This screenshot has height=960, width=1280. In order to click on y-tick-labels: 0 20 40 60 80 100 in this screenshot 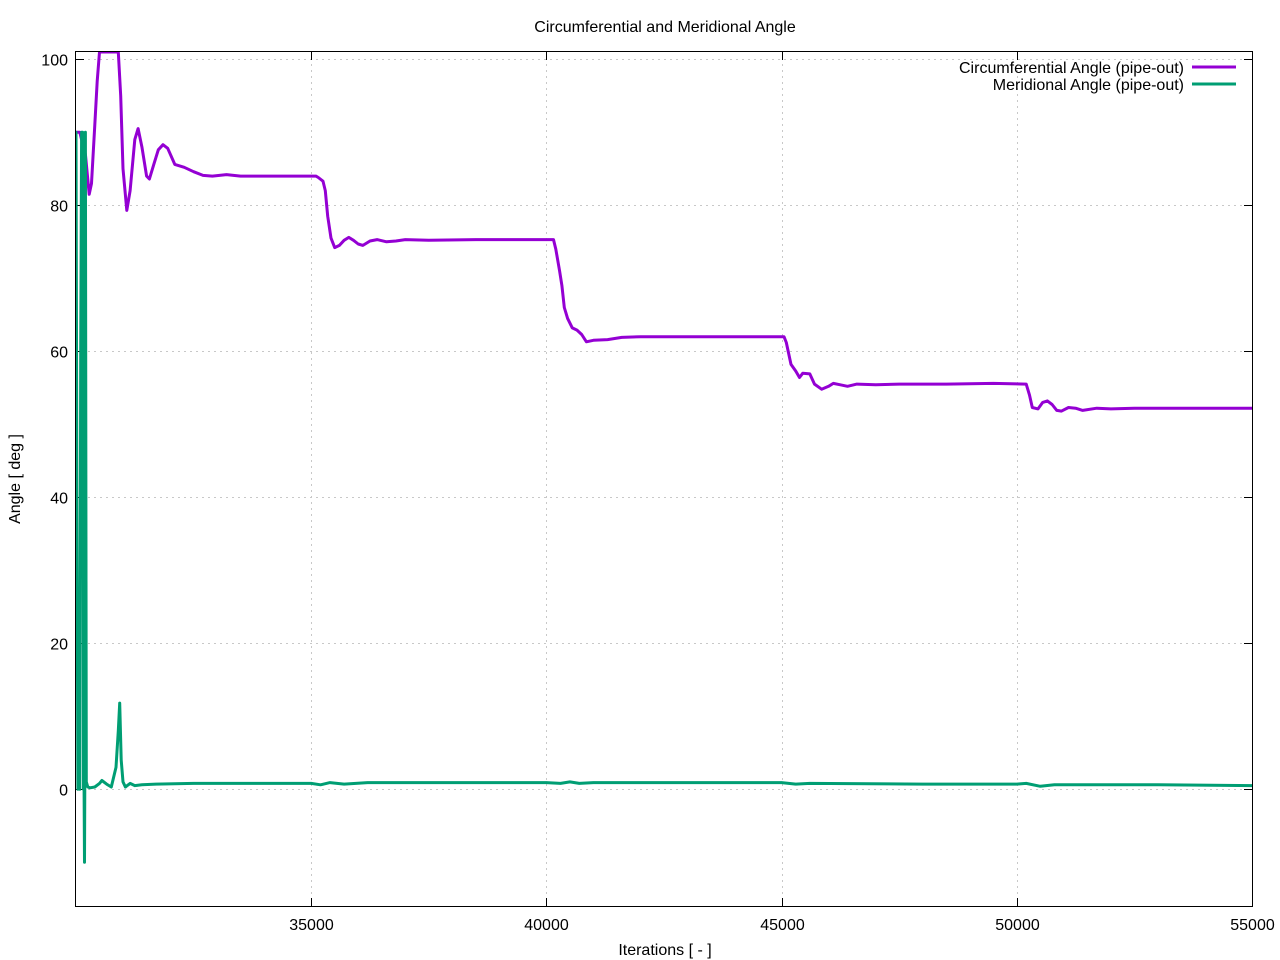, I will do `click(54, 426)`.